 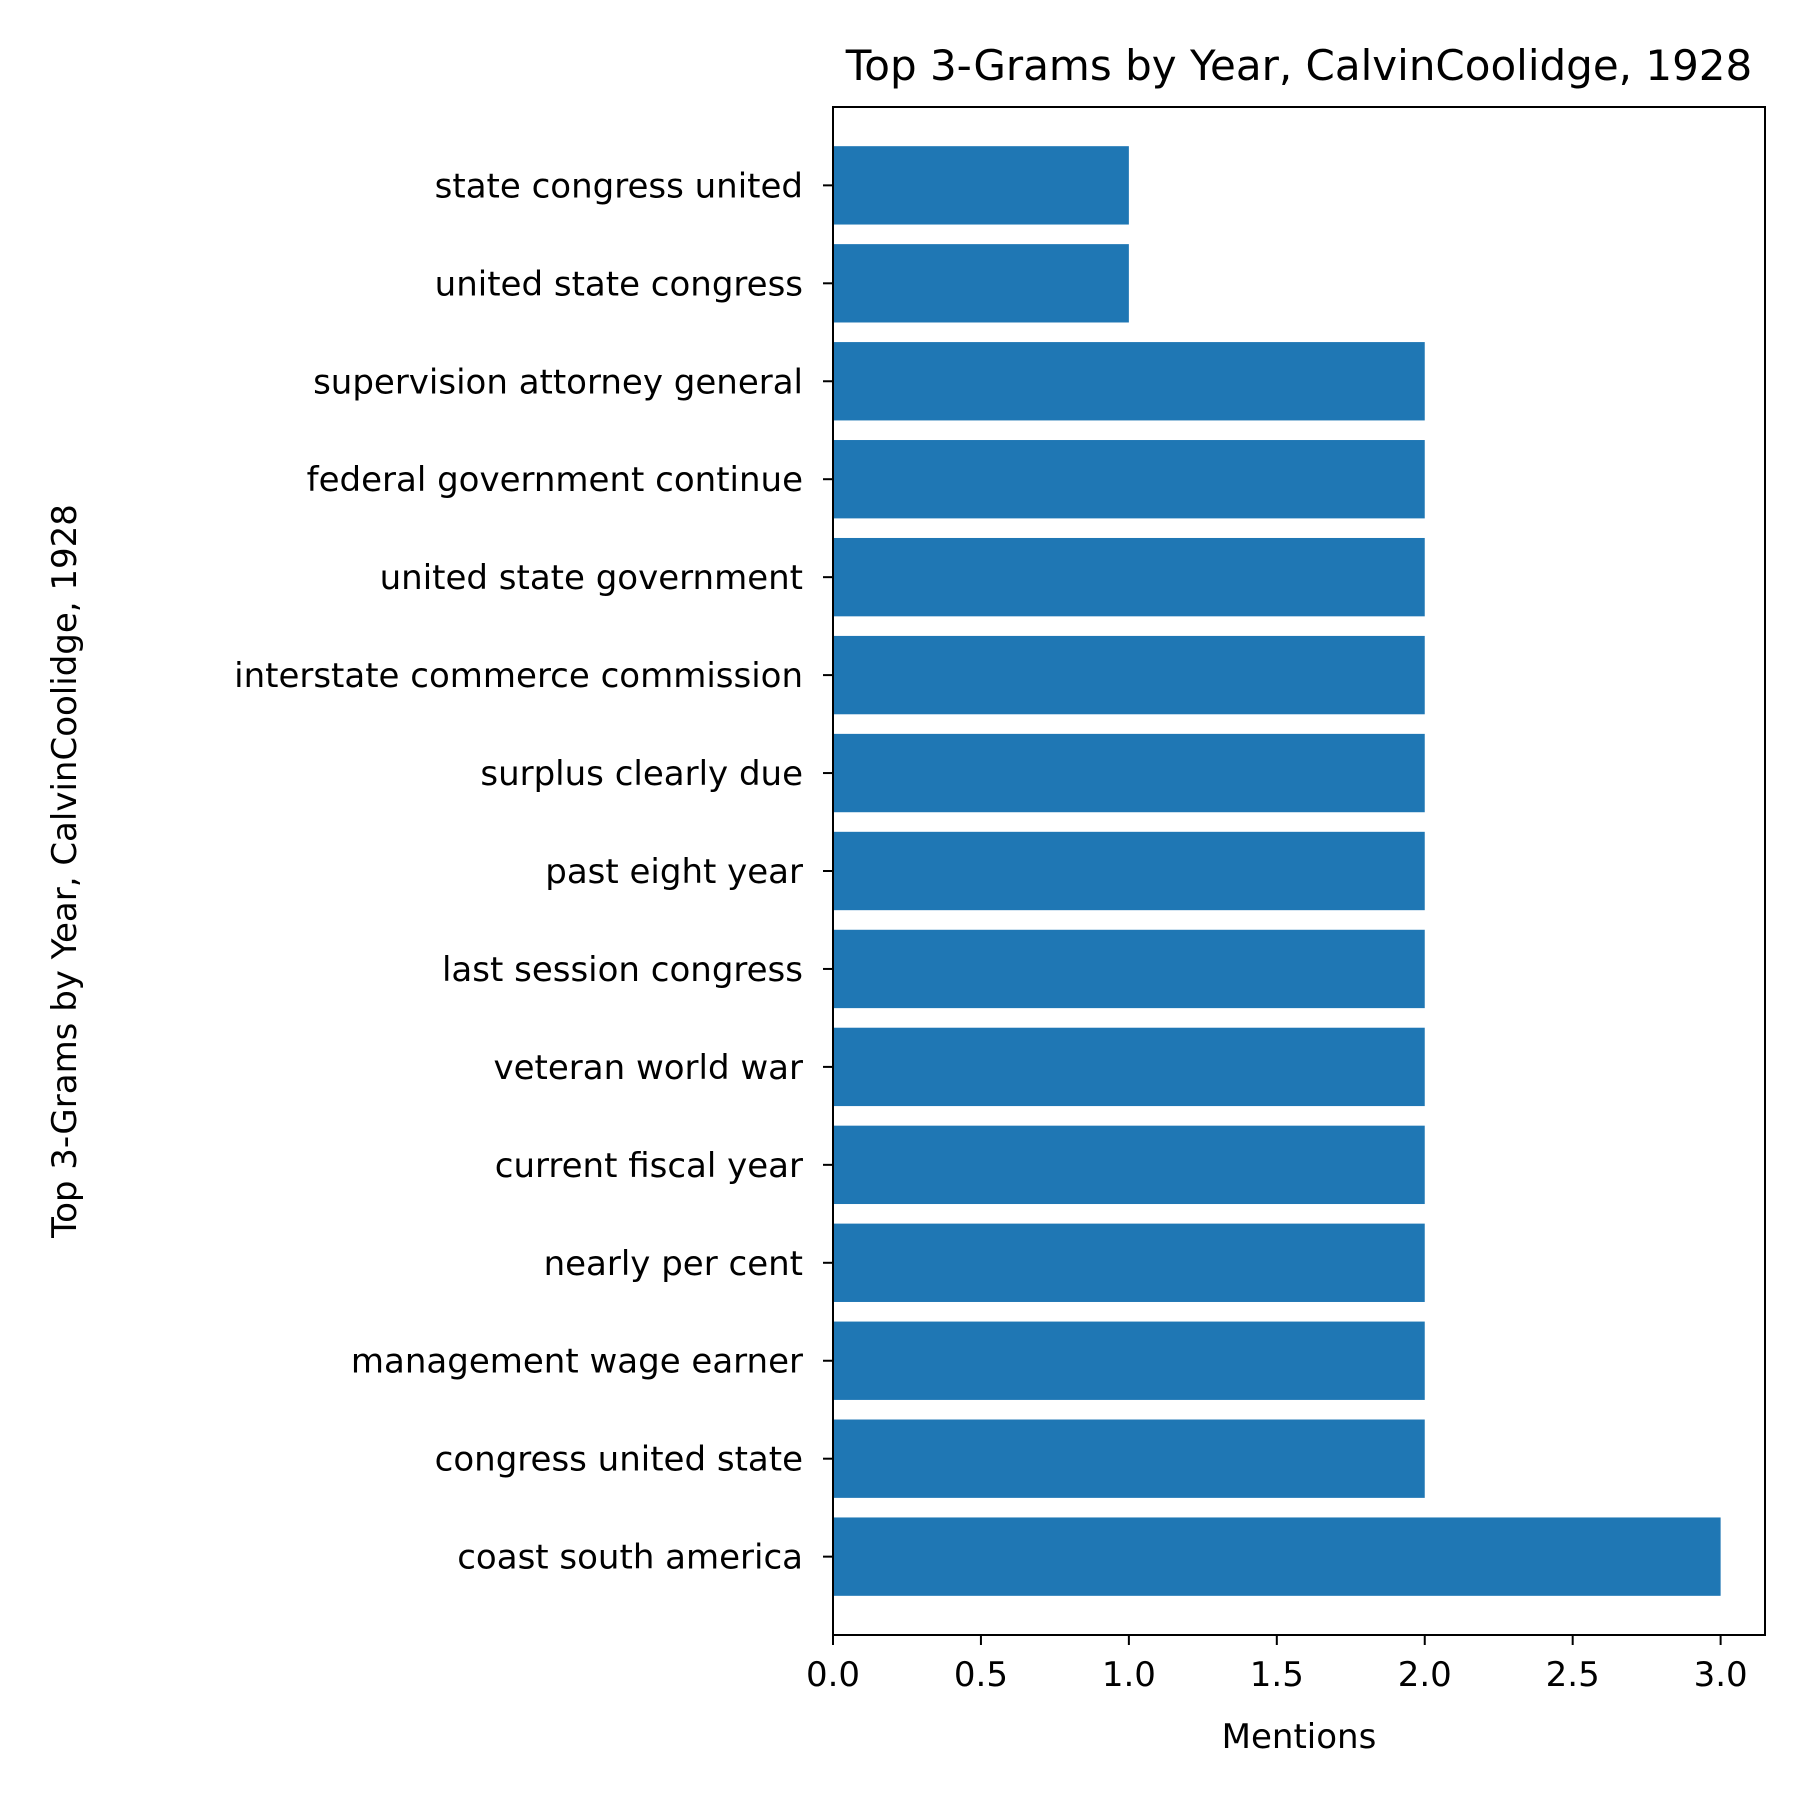 What do you see at coordinates (619, 1460) in the screenshot?
I see `y-tick-label: congress united state` at bounding box center [619, 1460].